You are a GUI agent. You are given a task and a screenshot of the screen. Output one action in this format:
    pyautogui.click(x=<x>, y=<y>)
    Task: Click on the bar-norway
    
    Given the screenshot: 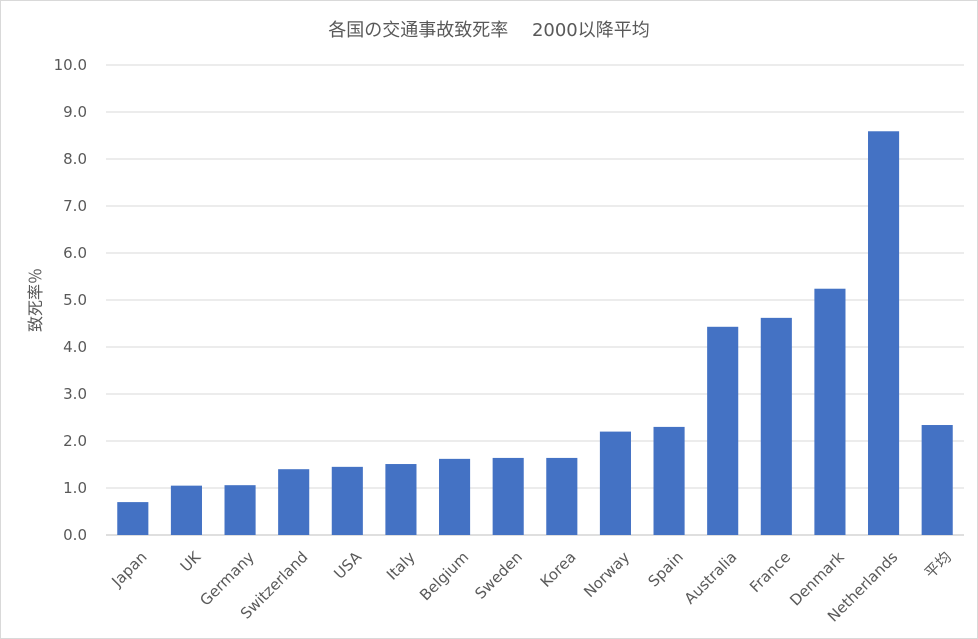 What is the action you would take?
    pyautogui.click(x=615, y=483)
    